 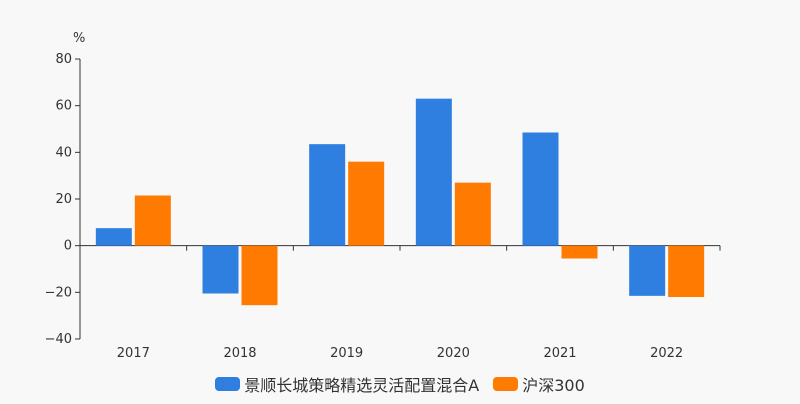 I want to click on y-tick-label: 40, so click(x=63, y=152).